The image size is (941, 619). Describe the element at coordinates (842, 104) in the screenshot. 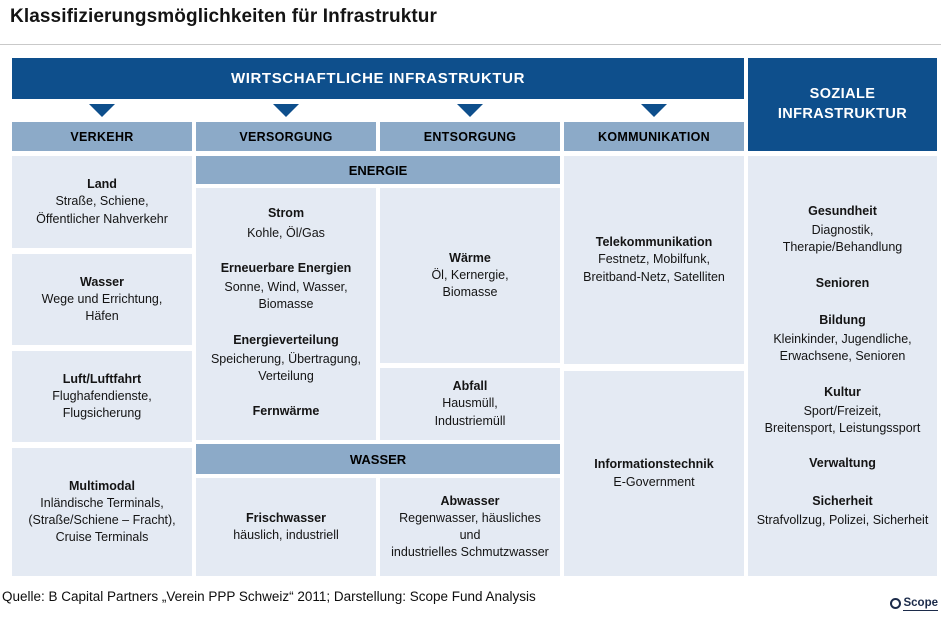

I see `soziale-header-box: SOZIALE INFRASTRUKTUR` at that location.